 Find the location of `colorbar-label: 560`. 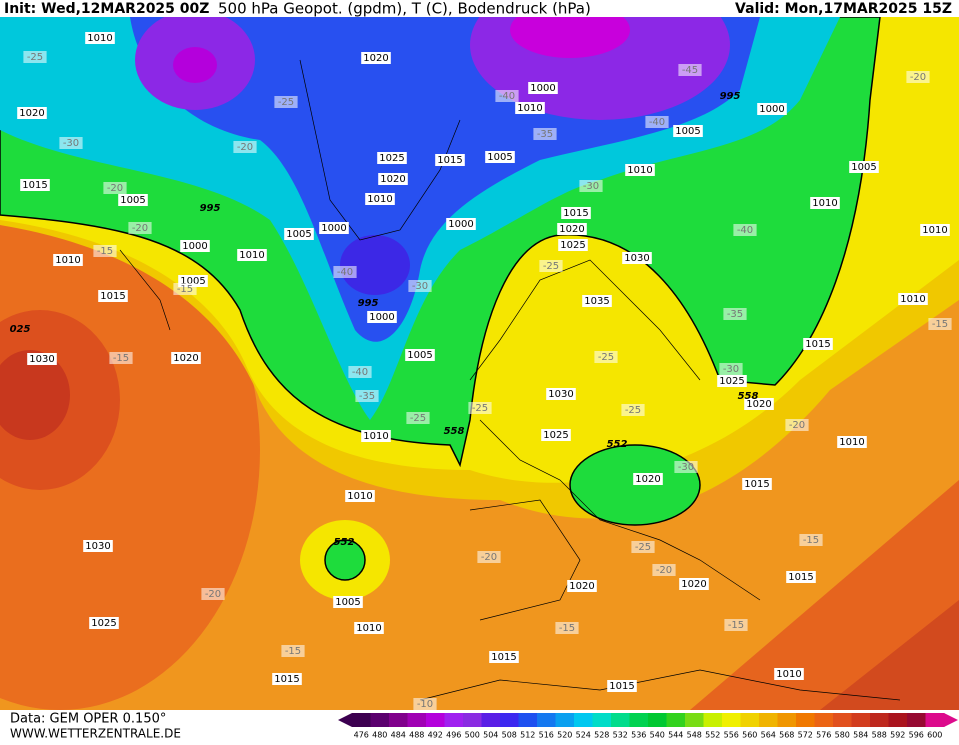

colorbar-label: 560 is located at coordinates (749, 735).